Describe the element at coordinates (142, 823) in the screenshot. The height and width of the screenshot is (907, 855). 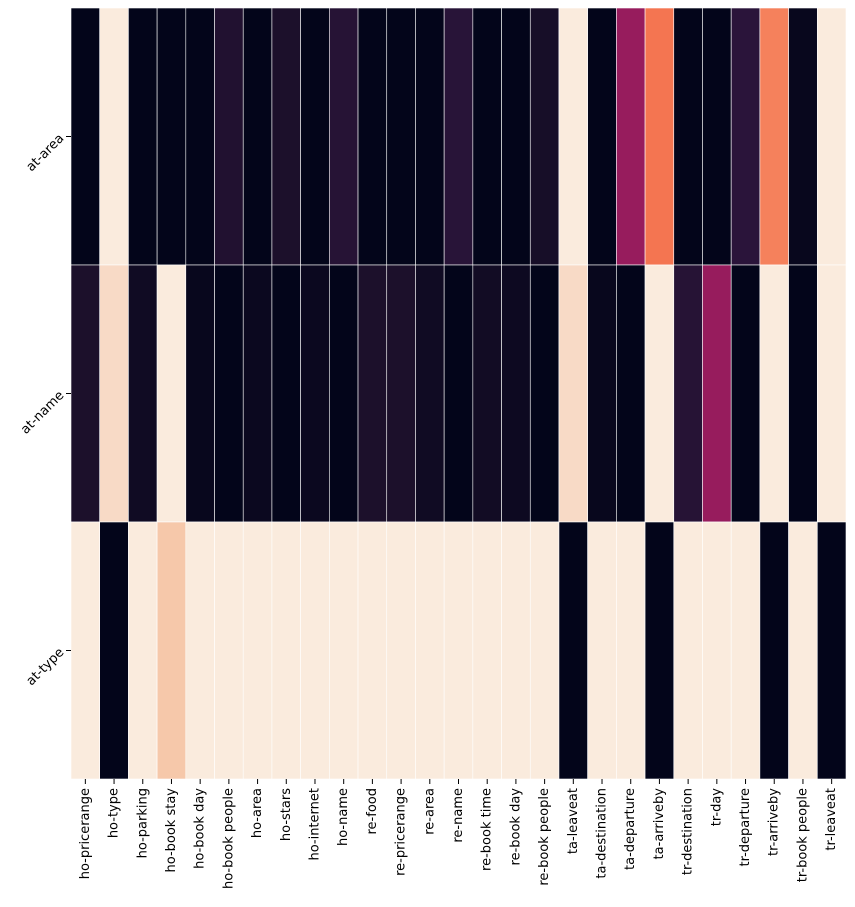
I see `x-tick-label: ho-parking` at that location.